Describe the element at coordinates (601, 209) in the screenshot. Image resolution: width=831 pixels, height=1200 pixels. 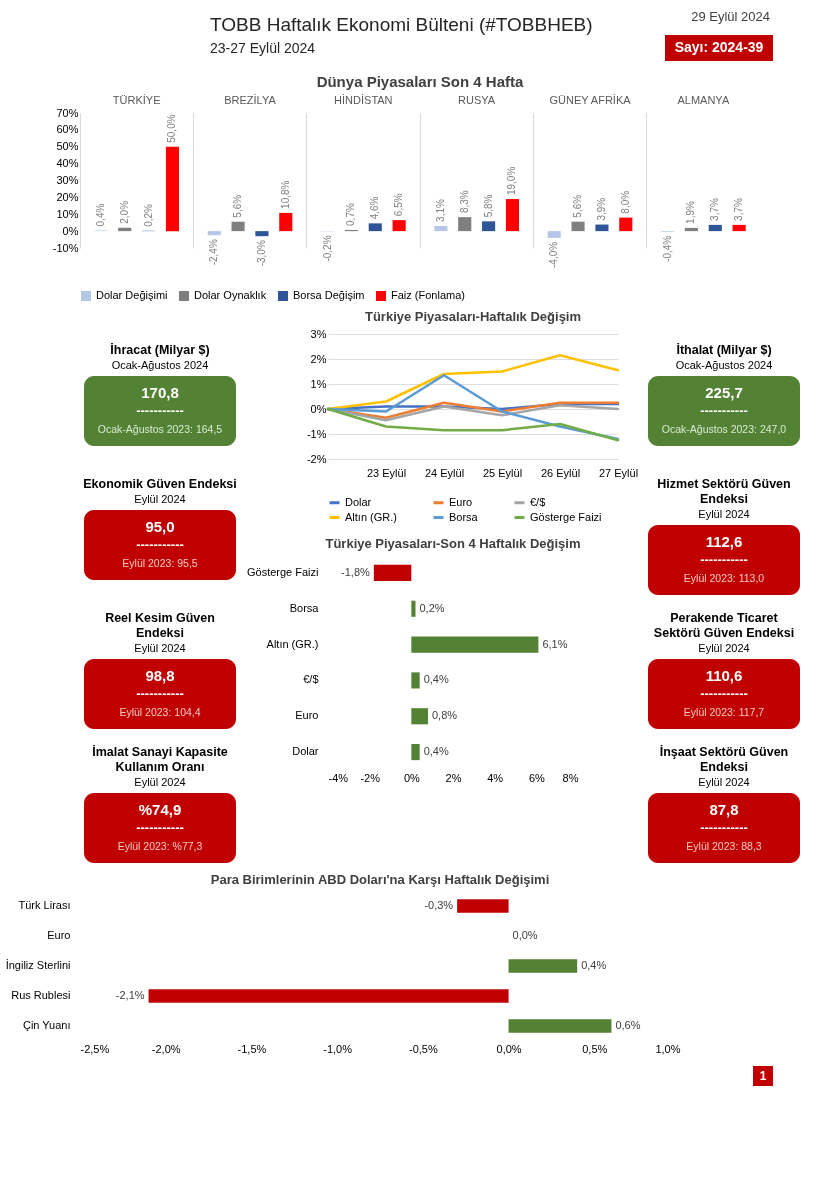
I see `data-label: 3,9%` at that location.